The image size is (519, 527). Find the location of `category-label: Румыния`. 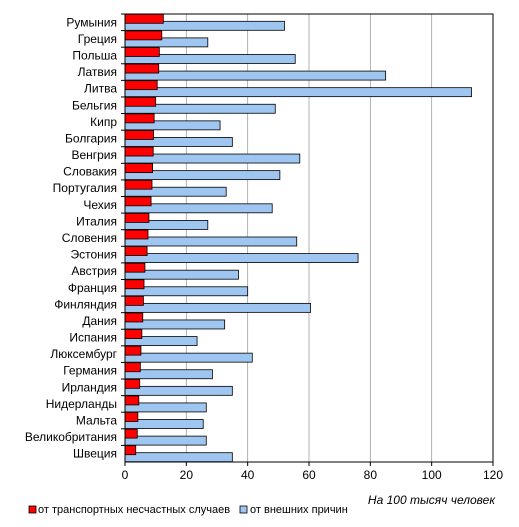

category-label: Румыния is located at coordinates (91, 22).